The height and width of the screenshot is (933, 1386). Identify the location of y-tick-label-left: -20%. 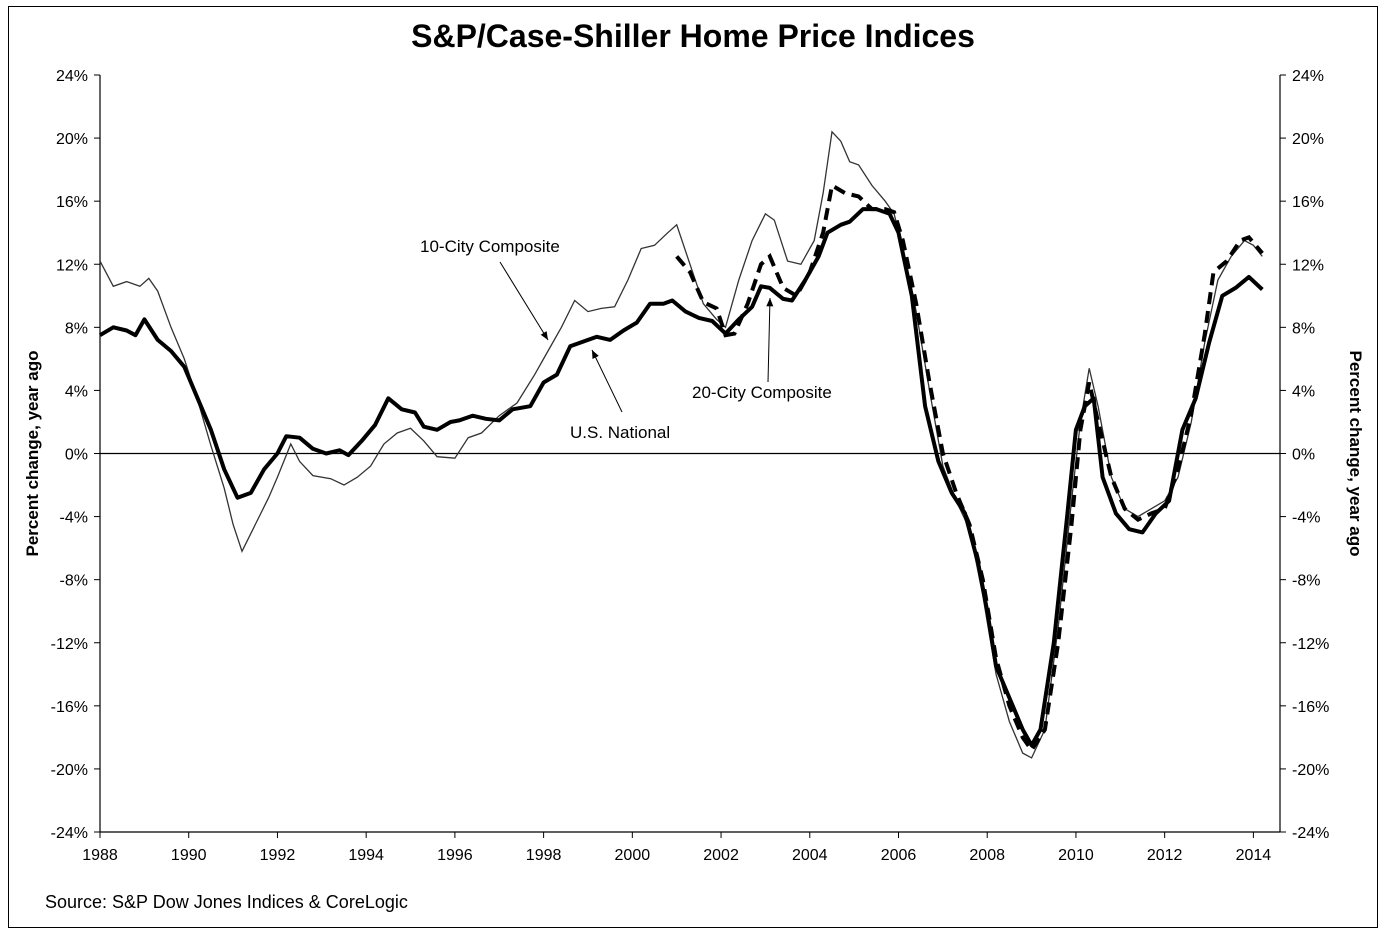
(69, 770).